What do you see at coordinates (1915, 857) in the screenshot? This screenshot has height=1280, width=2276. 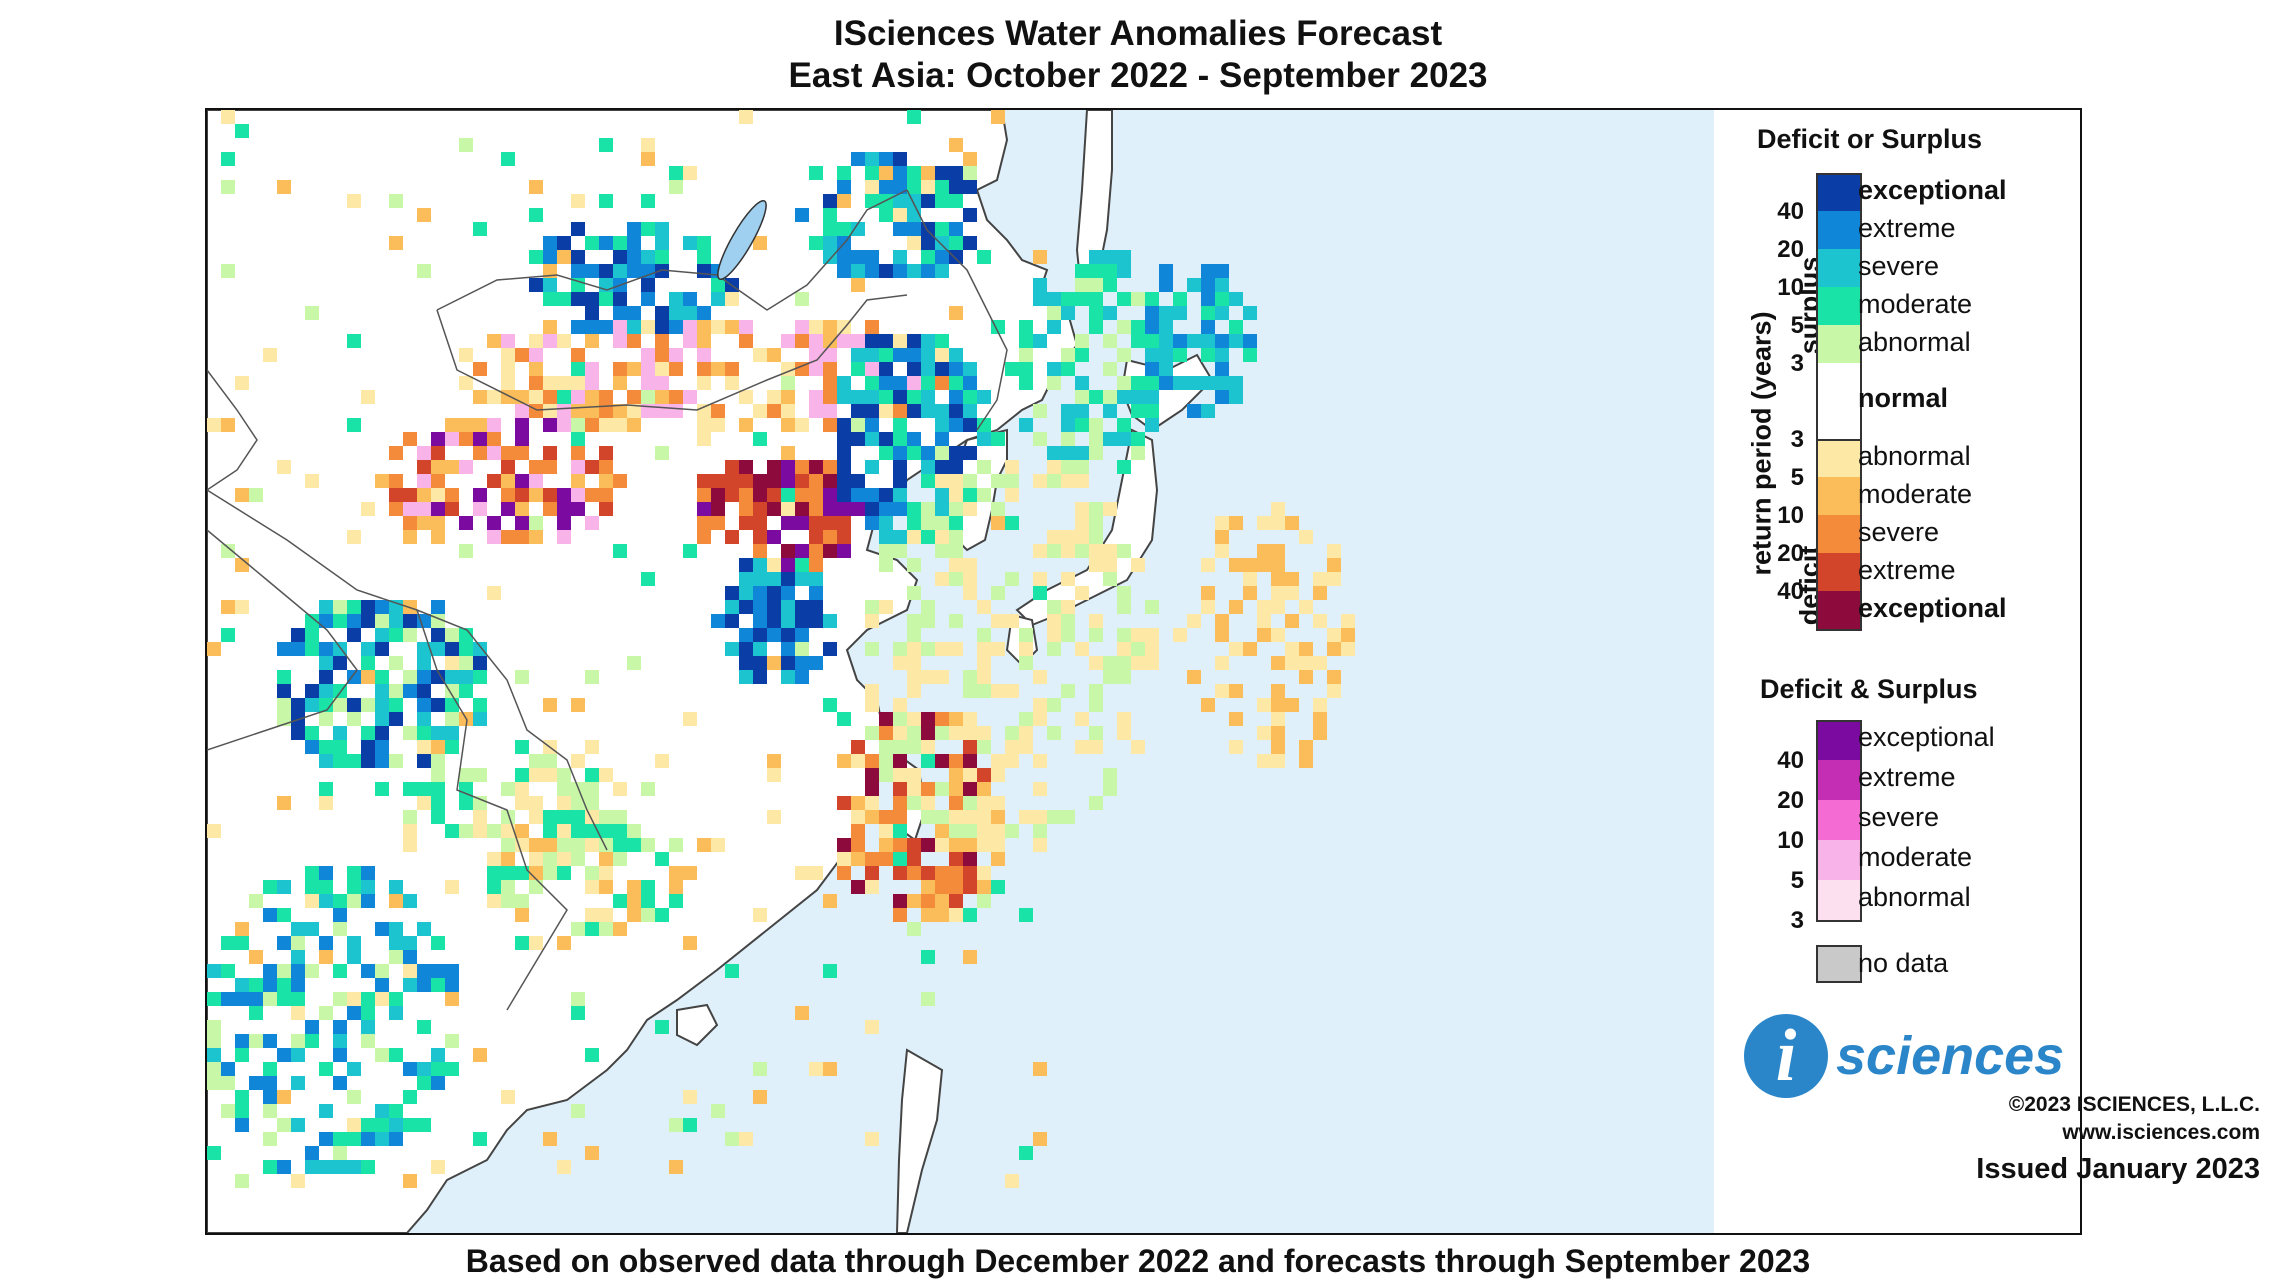 I see `both-label-moderate: moderate` at bounding box center [1915, 857].